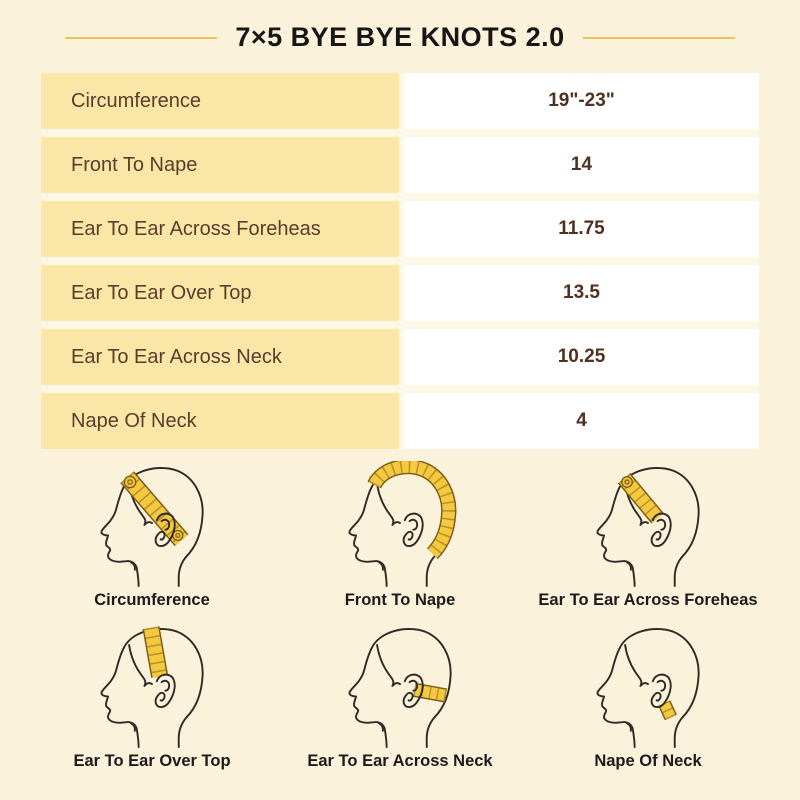 The width and height of the screenshot is (800, 800). What do you see at coordinates (400, 37) in the screenshot?
I see `page-title: 7×5 BYE BYE KNOTS 2.0` at bounding box center [400, 37].